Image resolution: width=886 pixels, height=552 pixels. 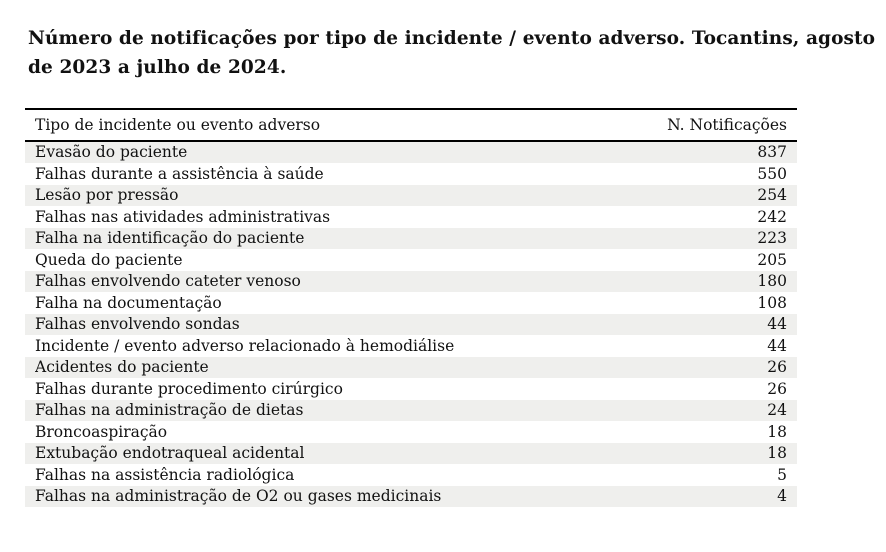 What do you see at coordinates (411, 410) in the screenshot?
I see `table-row: Falhas na administração de dietas 24` at bounding box center [411, 410].